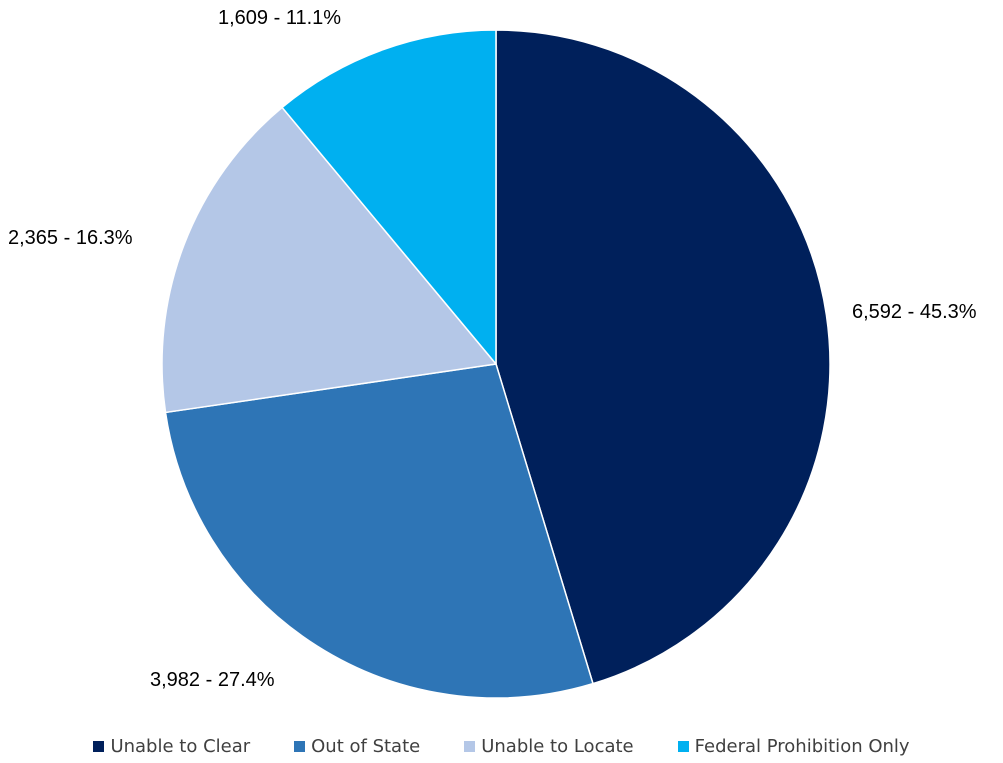 Image resolution: width=1003 pixels, height=763 pixels. I want to click on data-label-unable-to-locate: 2,365 - 16.3%, so click(70, 238).